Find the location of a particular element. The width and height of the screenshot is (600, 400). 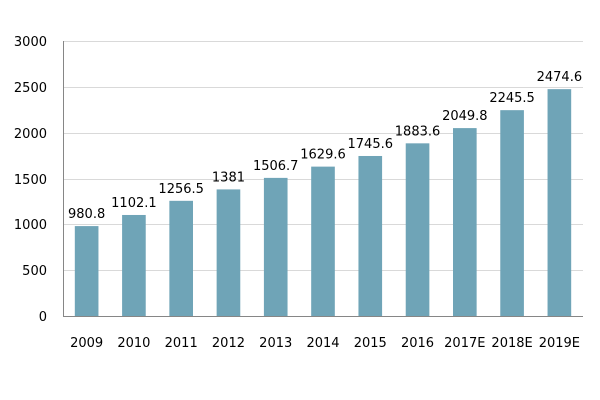

bar-2015 is located at coordinates (370, 235).